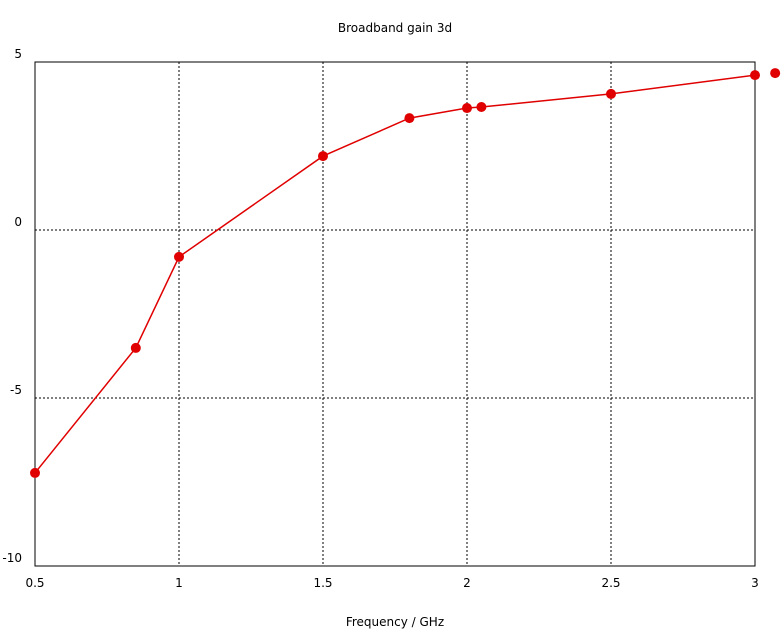 The height and width of the screenshot is (636, 781). What do you see at coordinates (755, 583) in the screenshot?
I see `x-tick-label: 3` at bounding box center [755, 583].